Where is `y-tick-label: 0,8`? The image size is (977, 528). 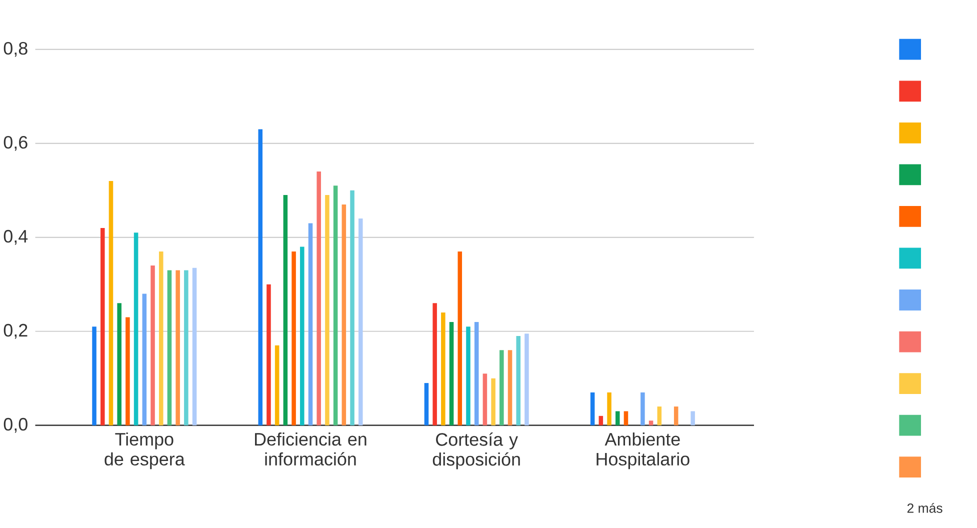
y-tick-label: 0,8 is located at coordinates (16, 49).